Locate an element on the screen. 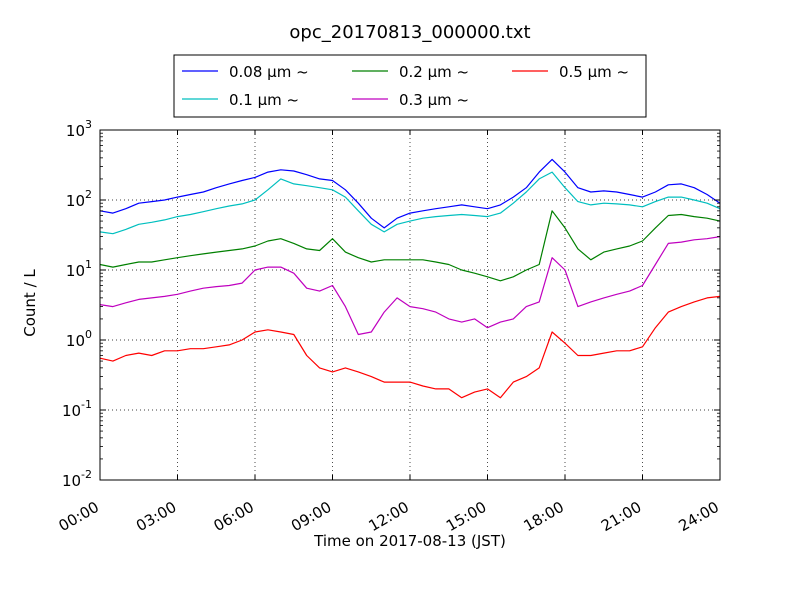  y-tick-exponent: 2 is located at coordinates (88, 194).